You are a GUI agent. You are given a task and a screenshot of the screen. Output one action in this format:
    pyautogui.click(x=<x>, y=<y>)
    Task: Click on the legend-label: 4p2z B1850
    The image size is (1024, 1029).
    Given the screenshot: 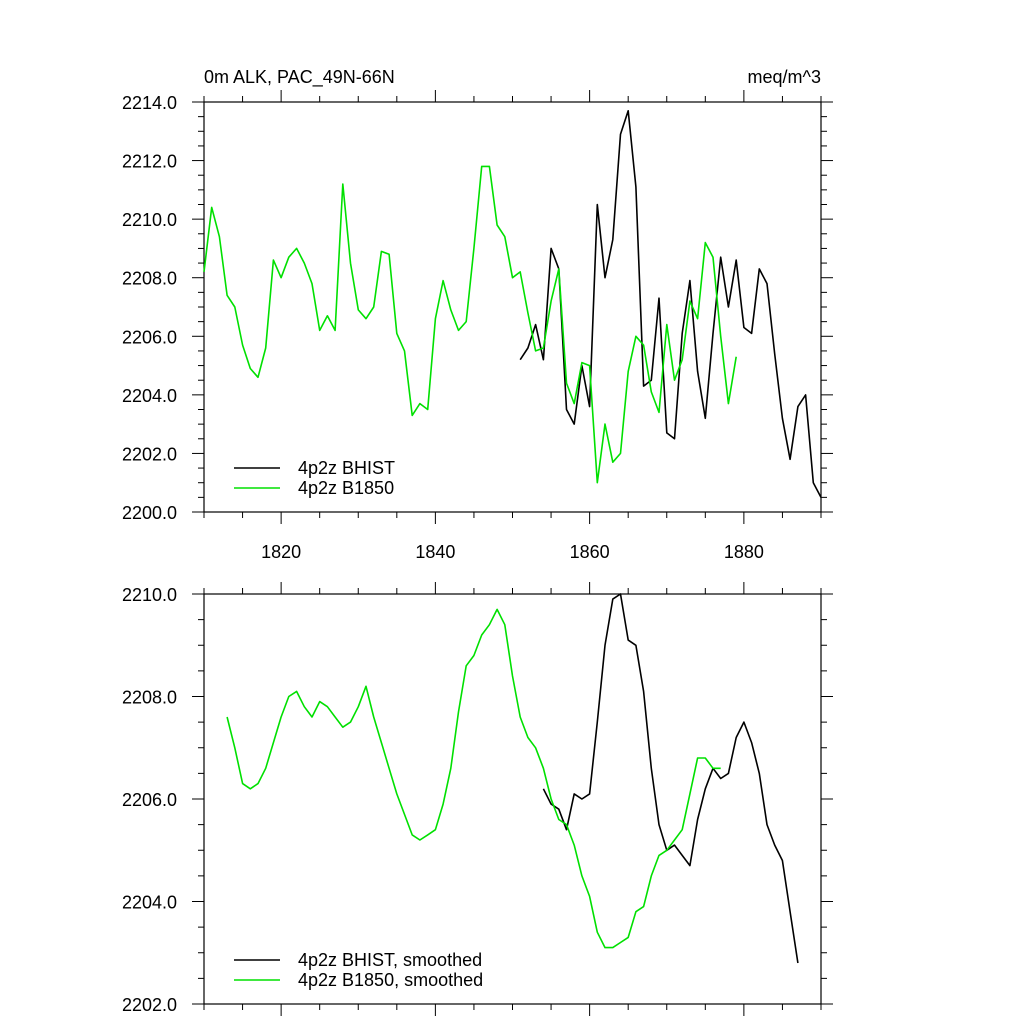 What is the action you would take?
    pyautogui.click(x=346, y=488)
    